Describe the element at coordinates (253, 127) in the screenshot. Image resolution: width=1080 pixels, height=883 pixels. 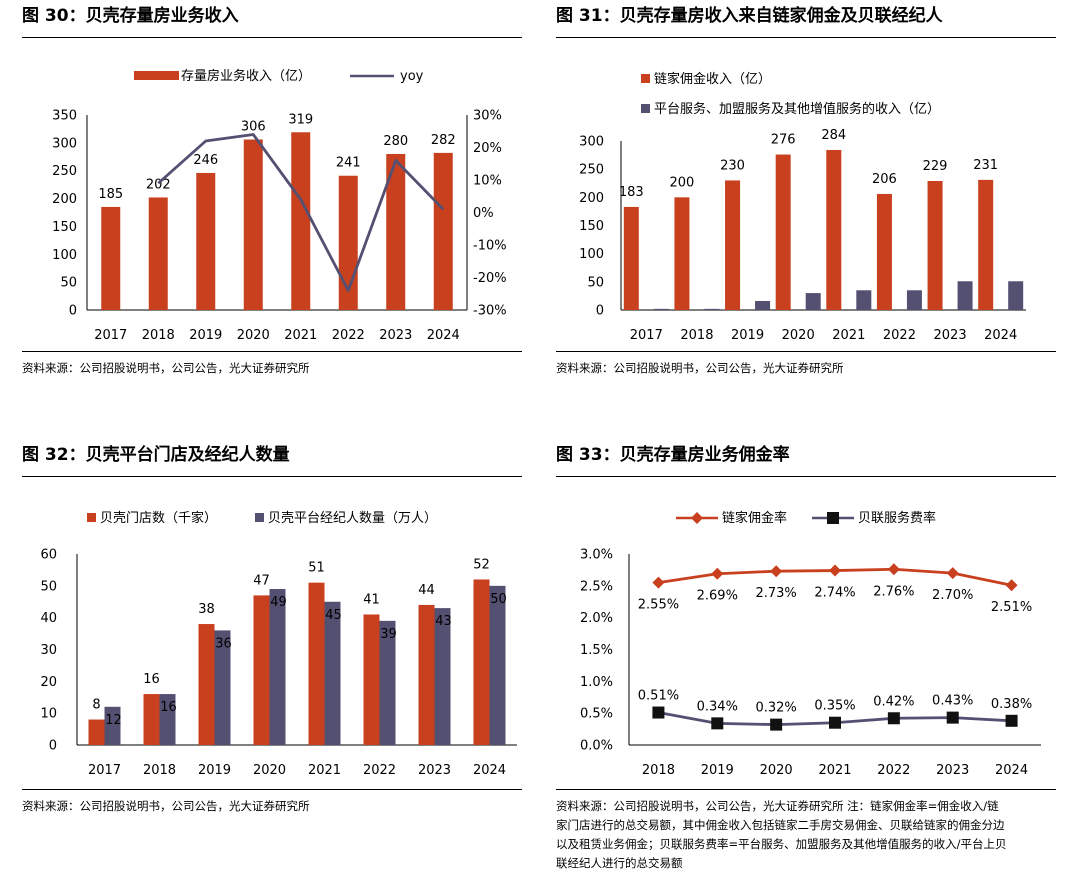
I see `fig30-bar-label-2020: 306` at that location.